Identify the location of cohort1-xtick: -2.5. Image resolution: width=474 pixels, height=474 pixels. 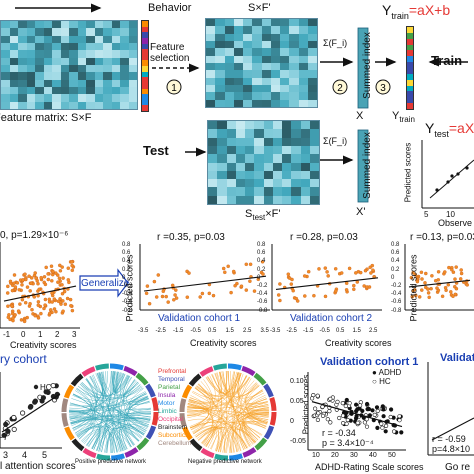
(160, 331).